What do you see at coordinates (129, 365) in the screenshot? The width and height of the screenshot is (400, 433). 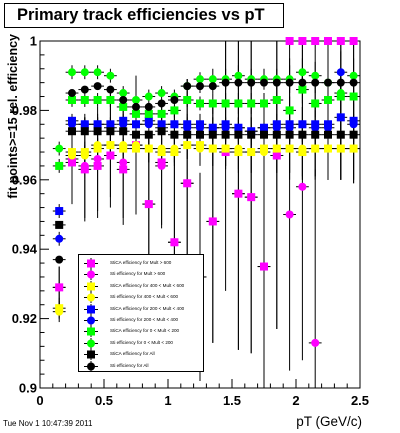 I see `legend-label: Sti efficiency for All` at bounding box center [129, 365].